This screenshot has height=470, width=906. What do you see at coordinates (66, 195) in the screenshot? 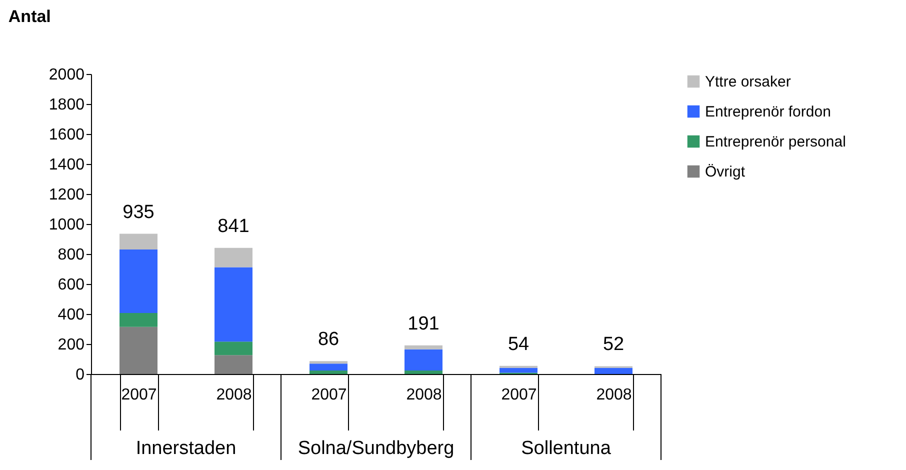
I see `y-tick-label: 1200` at bounding box center [66, 195].